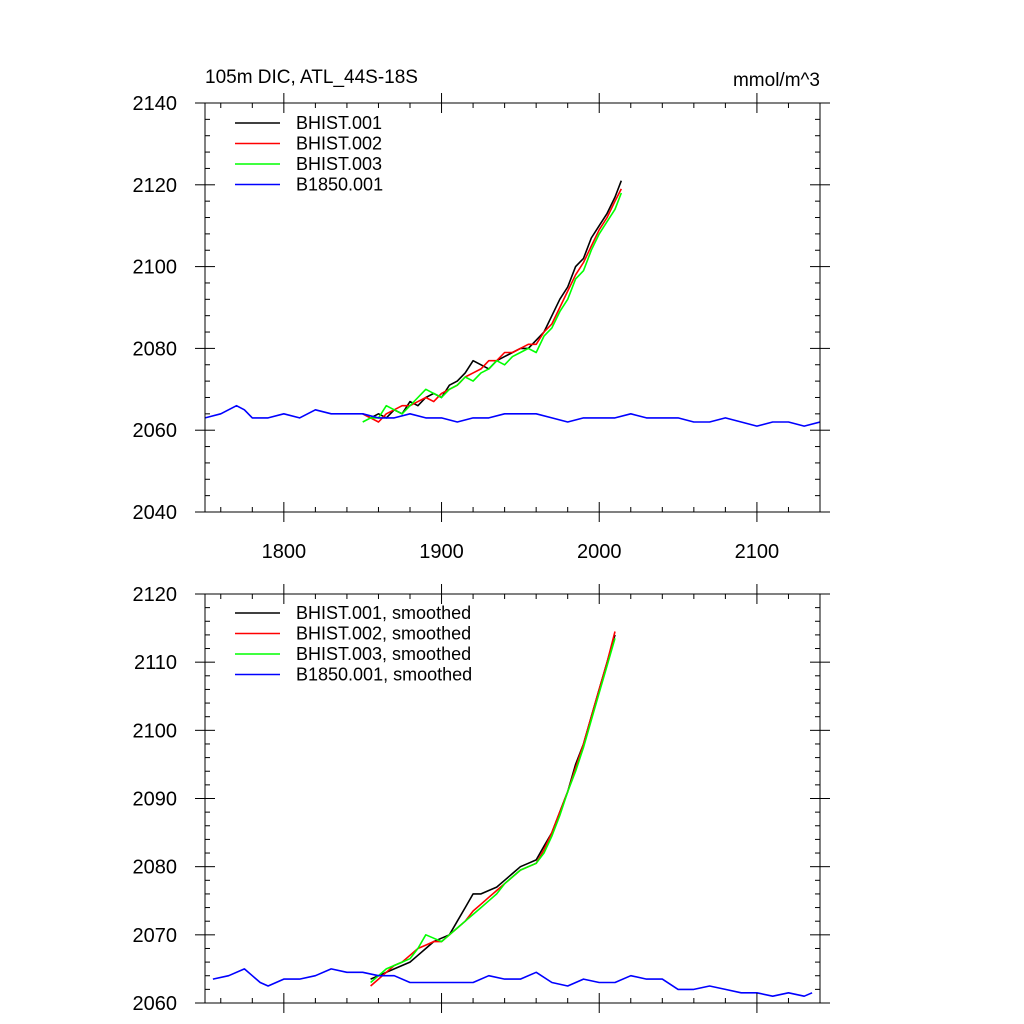  What do you see at coordinates (776, 80) in the screenshot?
I see `top-panel-units: mmol/m^3` at bounding box center [776, 80].